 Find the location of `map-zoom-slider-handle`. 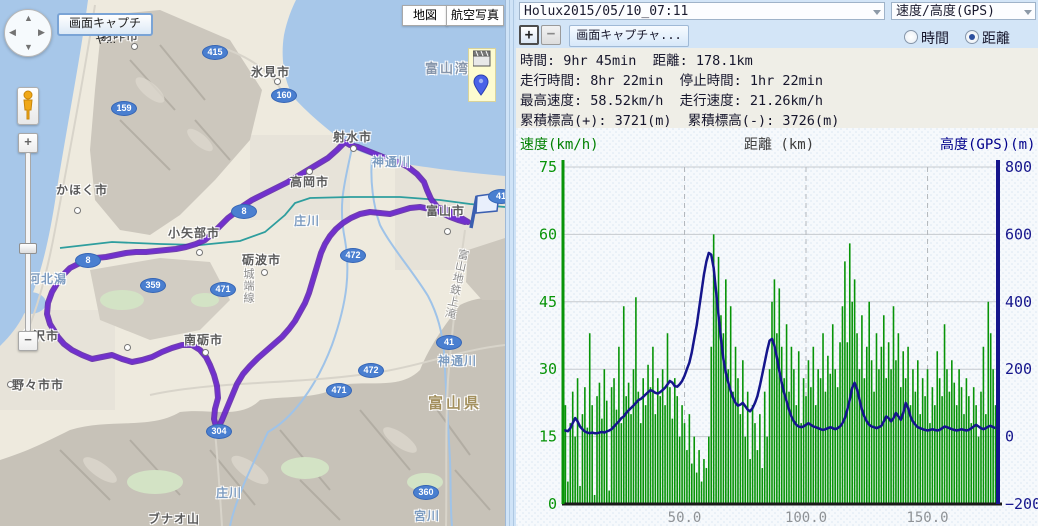

map-zoom-slider-handle is located at coordinates (28, 248).